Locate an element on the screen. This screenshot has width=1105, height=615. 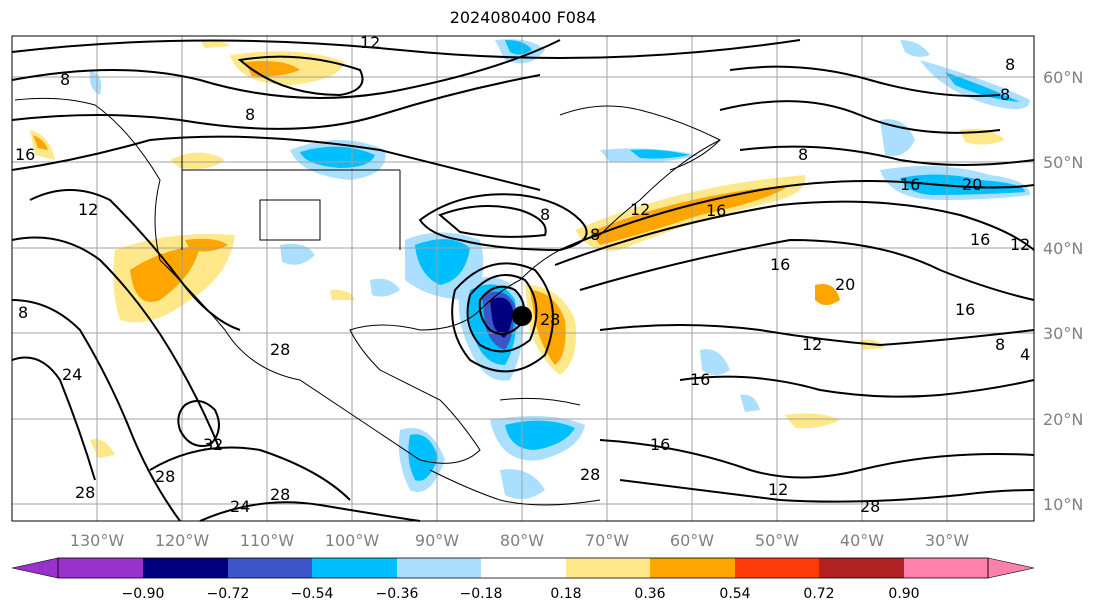
colorbar-tick: −0.54 is located at coordinates (312, 594).